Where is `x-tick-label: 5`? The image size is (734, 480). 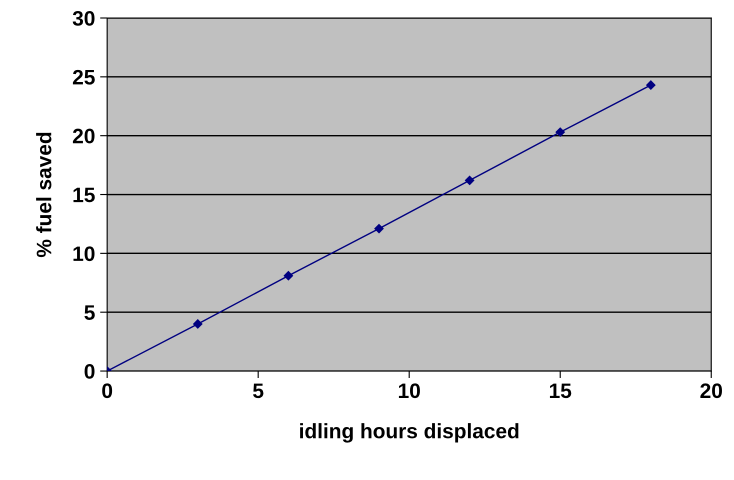
x-tick-label: 5 is located at coordinates (258, 391).